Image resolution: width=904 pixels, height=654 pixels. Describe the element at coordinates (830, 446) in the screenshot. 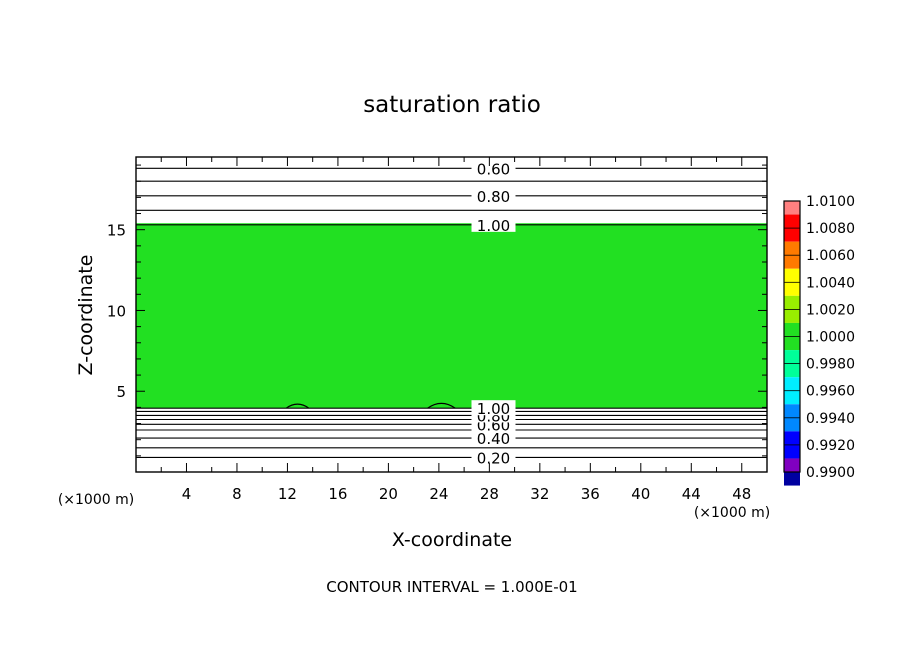

I see `colorbar-label-9: 0.9920` at that location.